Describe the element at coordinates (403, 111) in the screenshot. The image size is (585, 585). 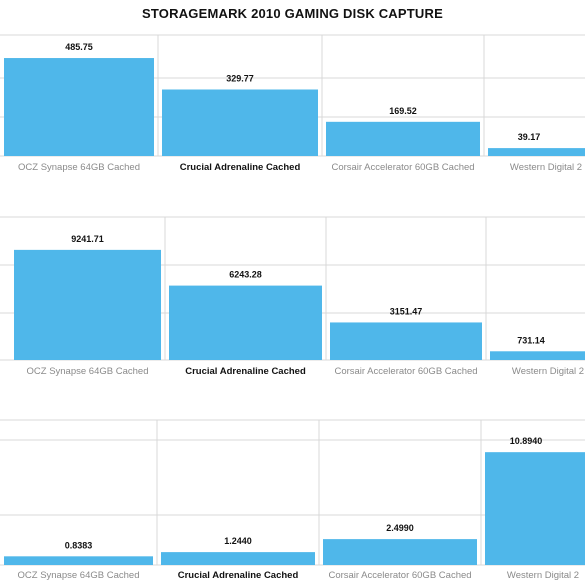
I see `value-label: 169.52` at that location.